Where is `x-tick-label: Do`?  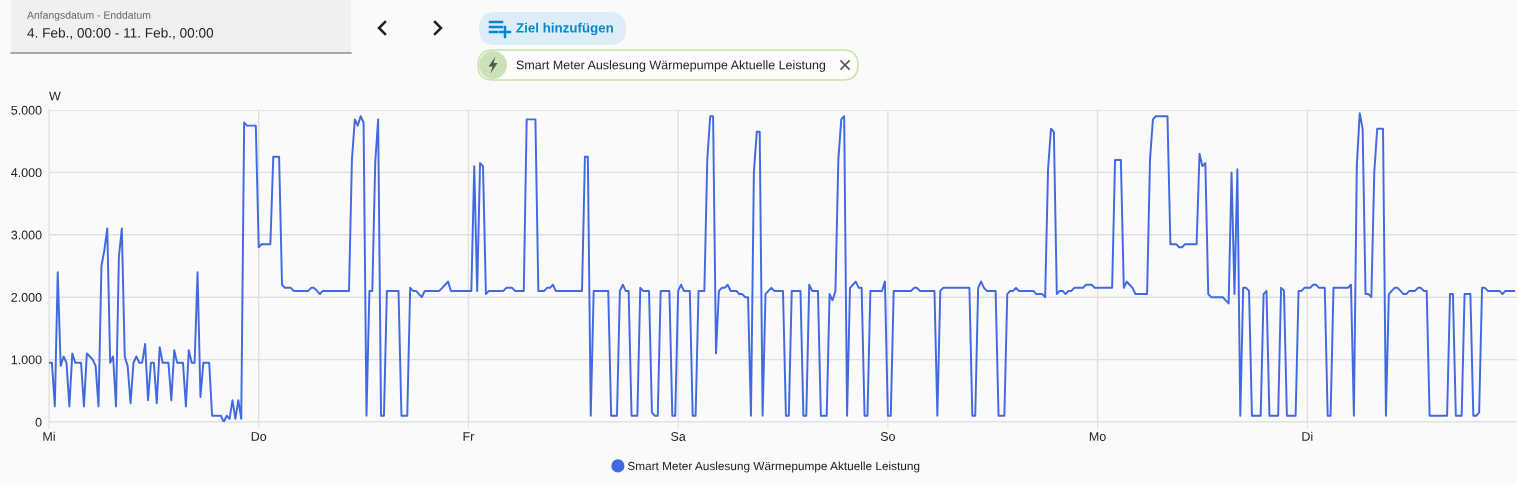
x-tick-label: Do is located at coordinates (259, 436).